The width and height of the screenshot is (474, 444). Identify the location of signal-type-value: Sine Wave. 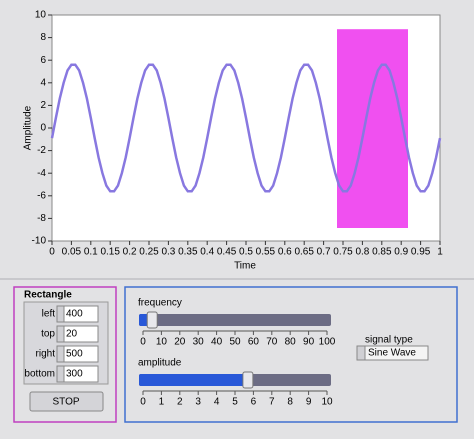
(392, 353).